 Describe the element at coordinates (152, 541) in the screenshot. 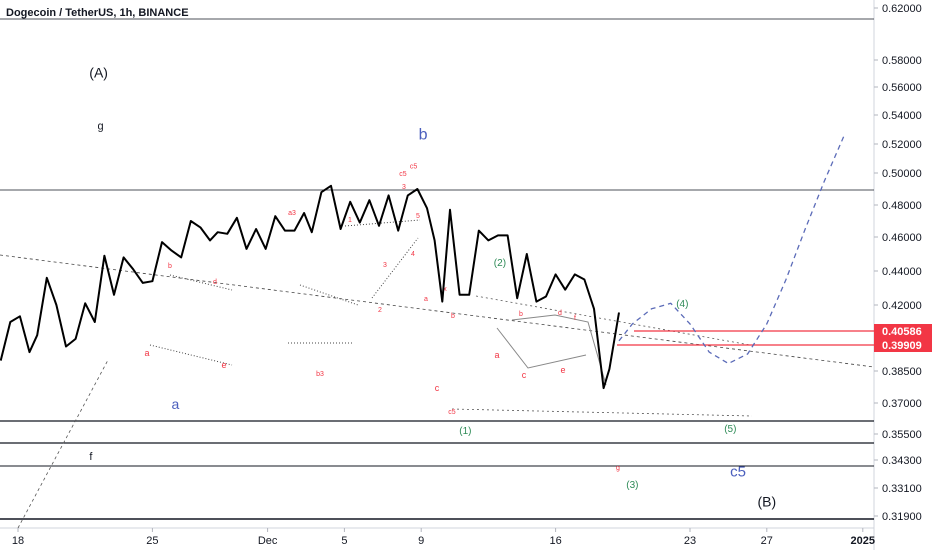

I see `time-tick-label: 25` at that location.